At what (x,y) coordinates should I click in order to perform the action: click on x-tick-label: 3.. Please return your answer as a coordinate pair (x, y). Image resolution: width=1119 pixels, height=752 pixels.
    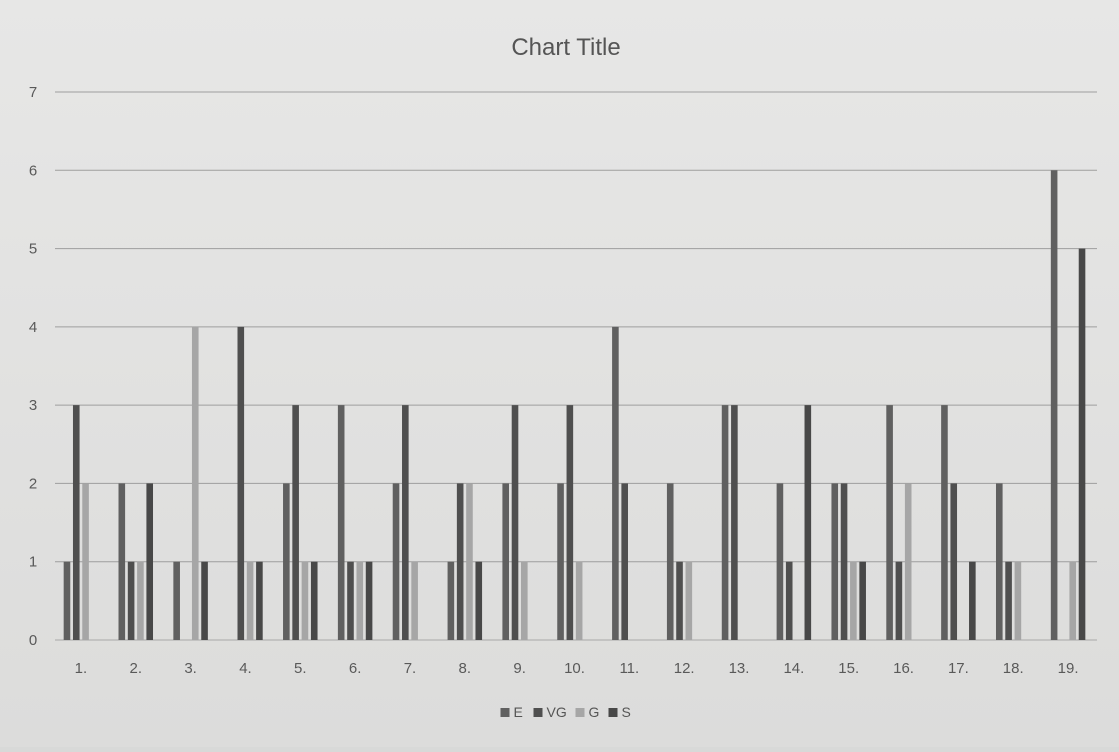
    Looking at the image, I should click on (190, 668).